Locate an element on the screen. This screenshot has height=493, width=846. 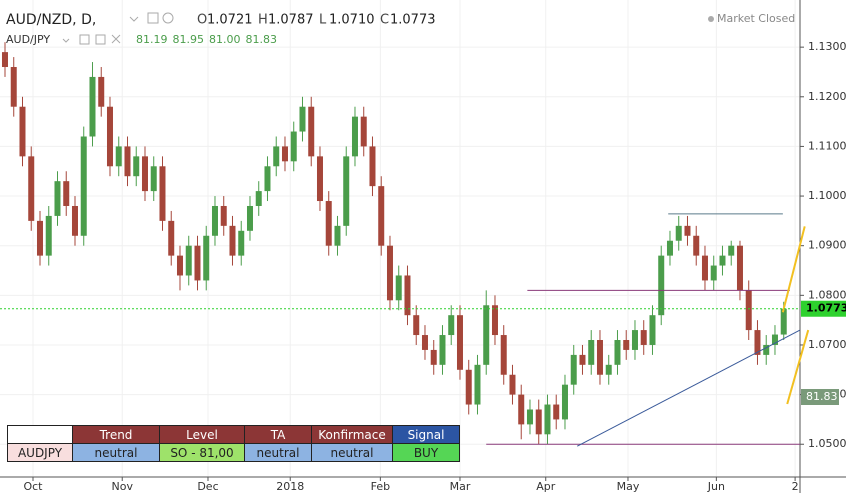
status-dot is located at coordinates (711, 19).